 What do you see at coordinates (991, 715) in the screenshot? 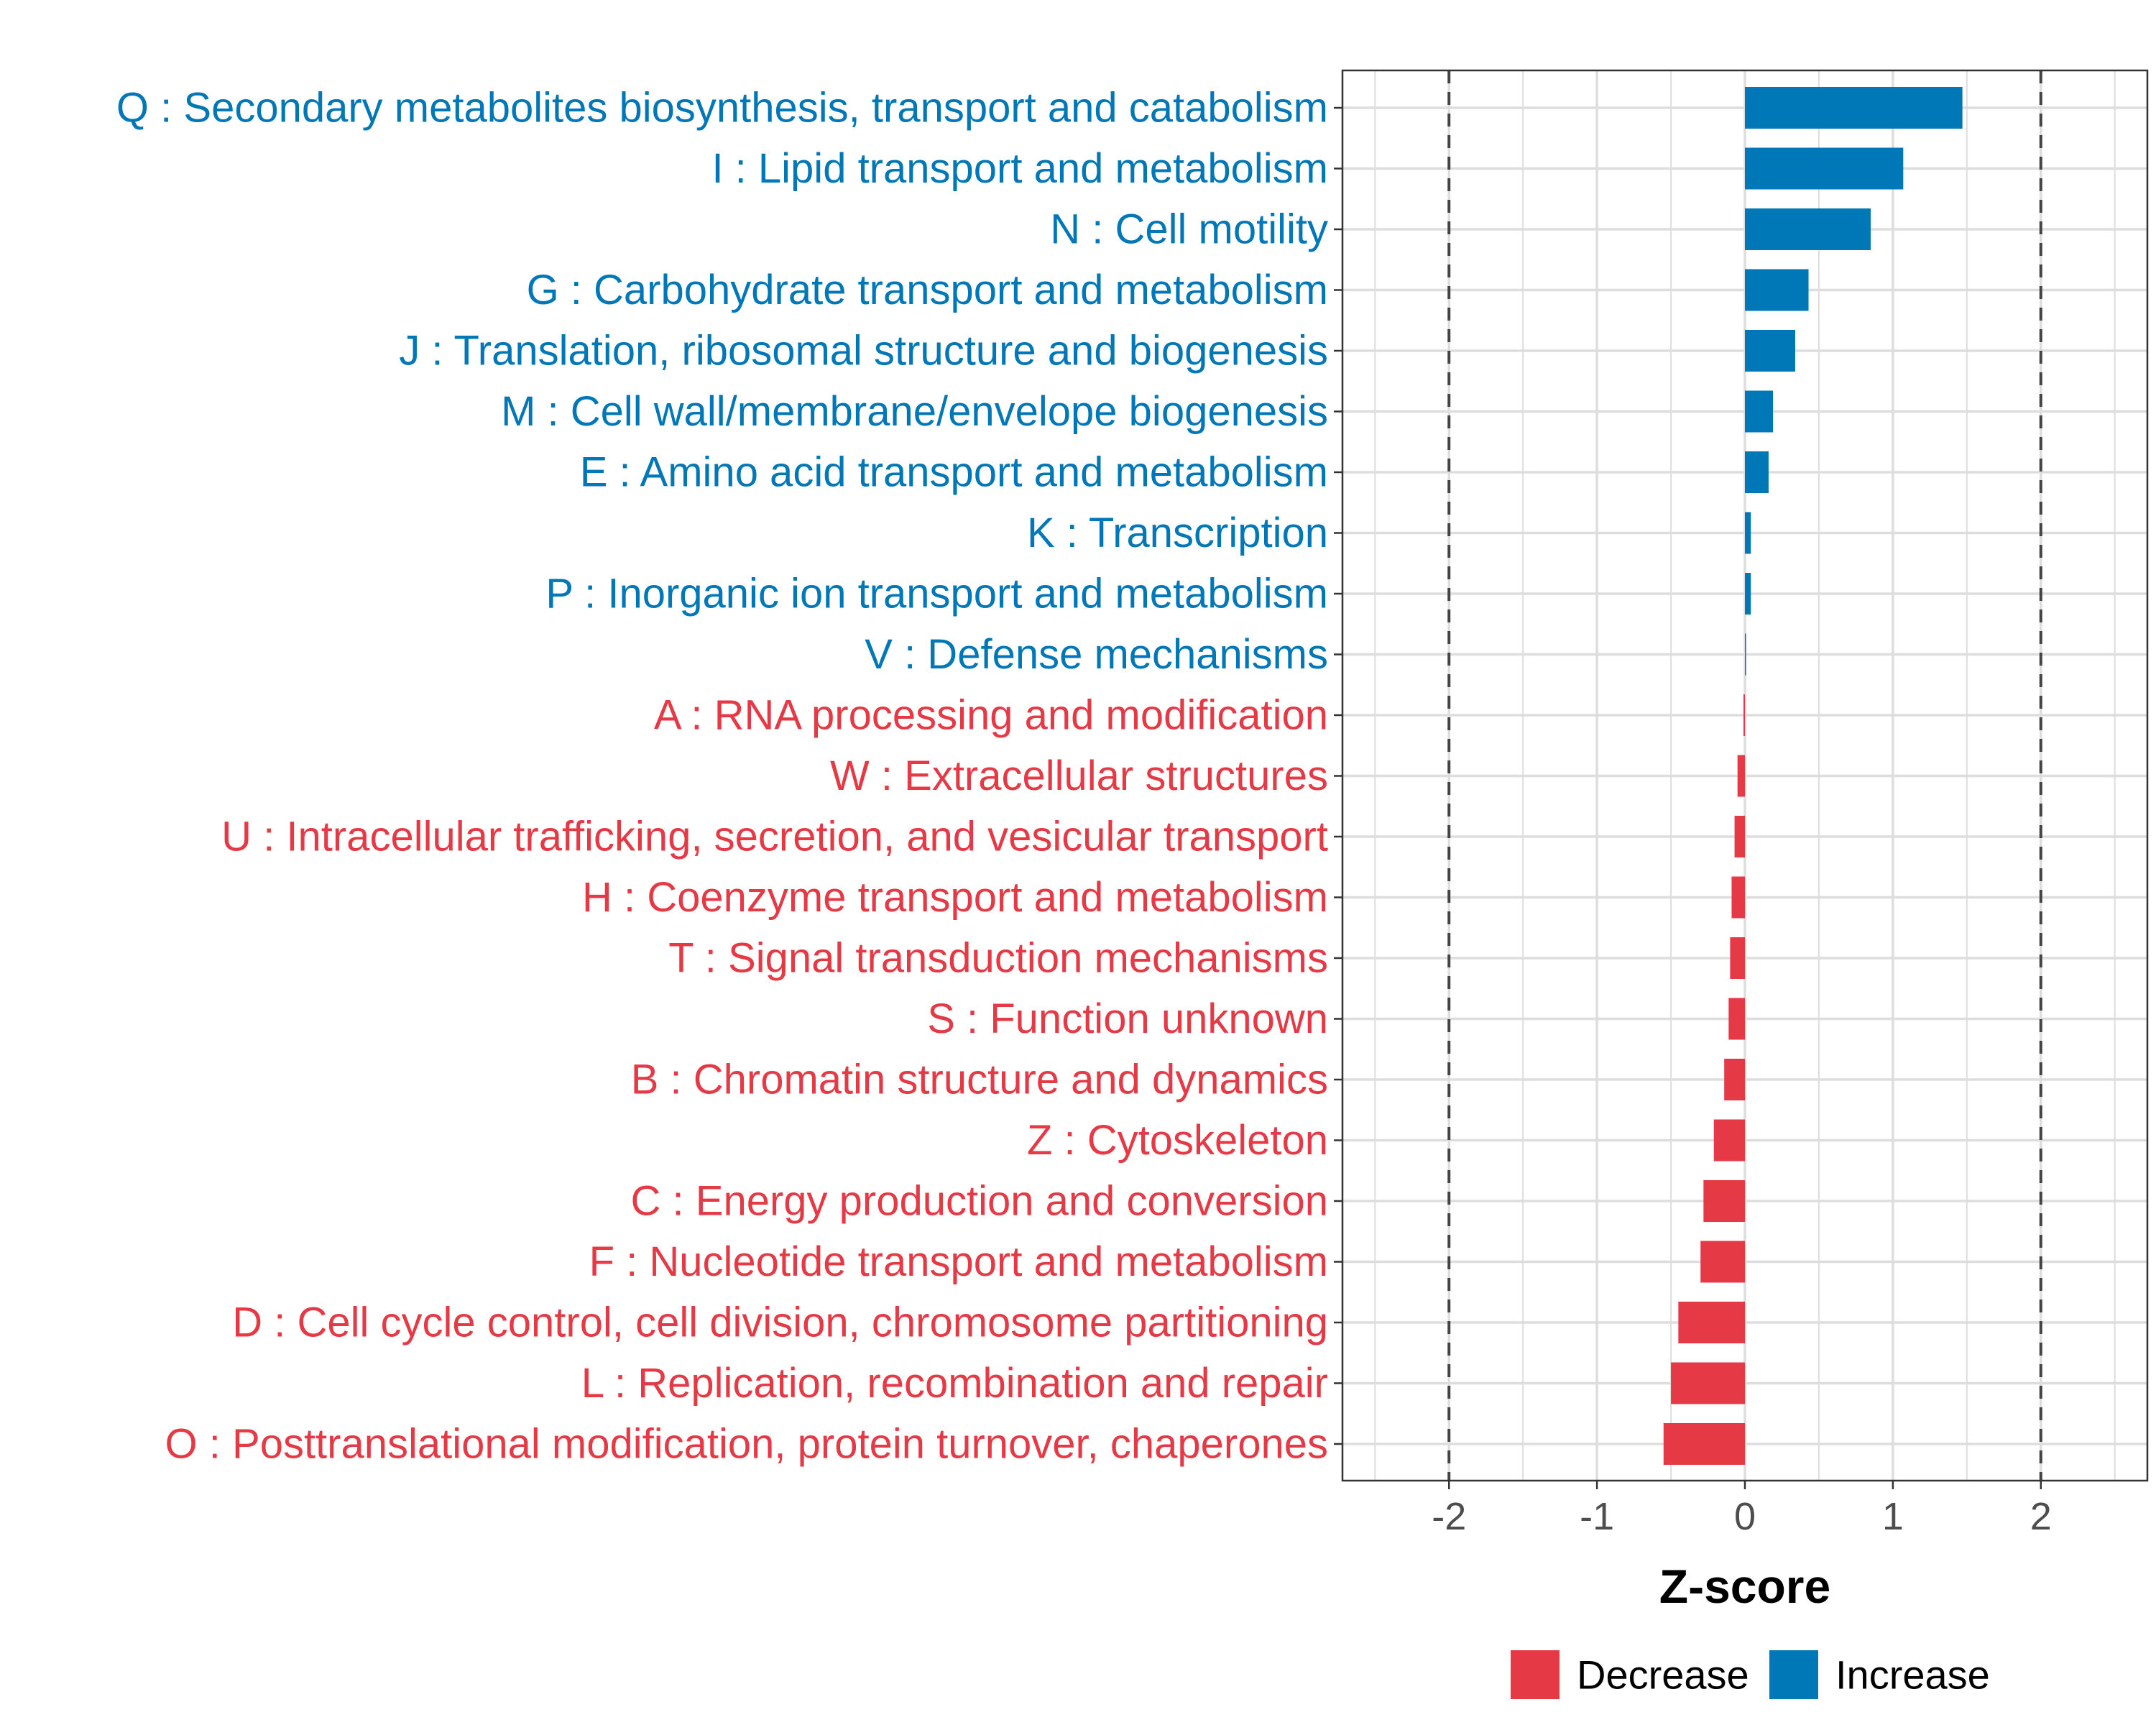
I see `category-label: A : RNA processing and modification` at bounding box center [991, 715].